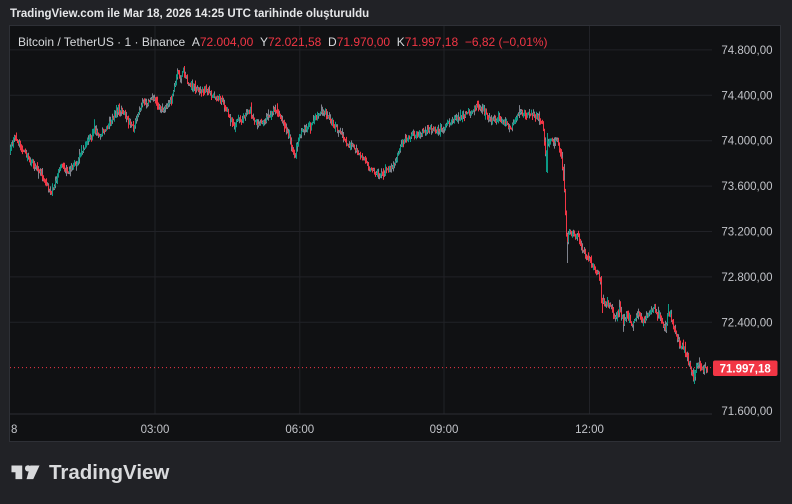 The width and height of the screenshot is (792, 504). What do you see at coordinates (444, 430) in the screenshot?
I see `svg-text: 09:00` at bounding box center [444, 430].